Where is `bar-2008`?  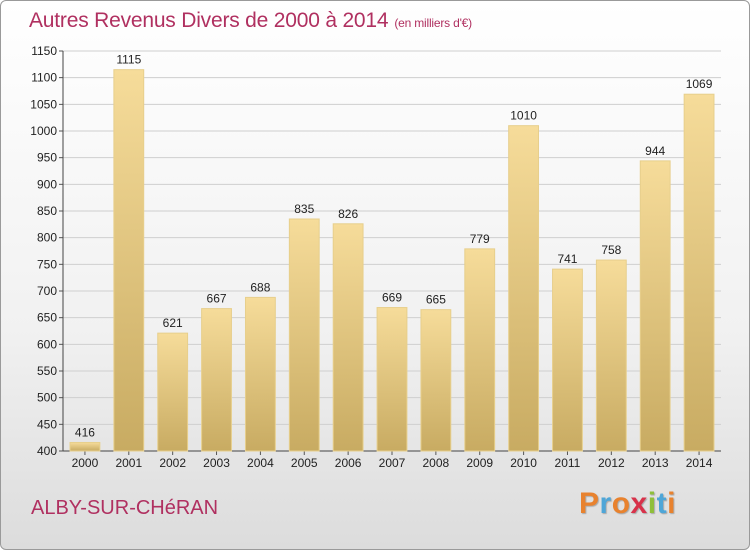 bar-2008 is located at coordinates (436, 380).